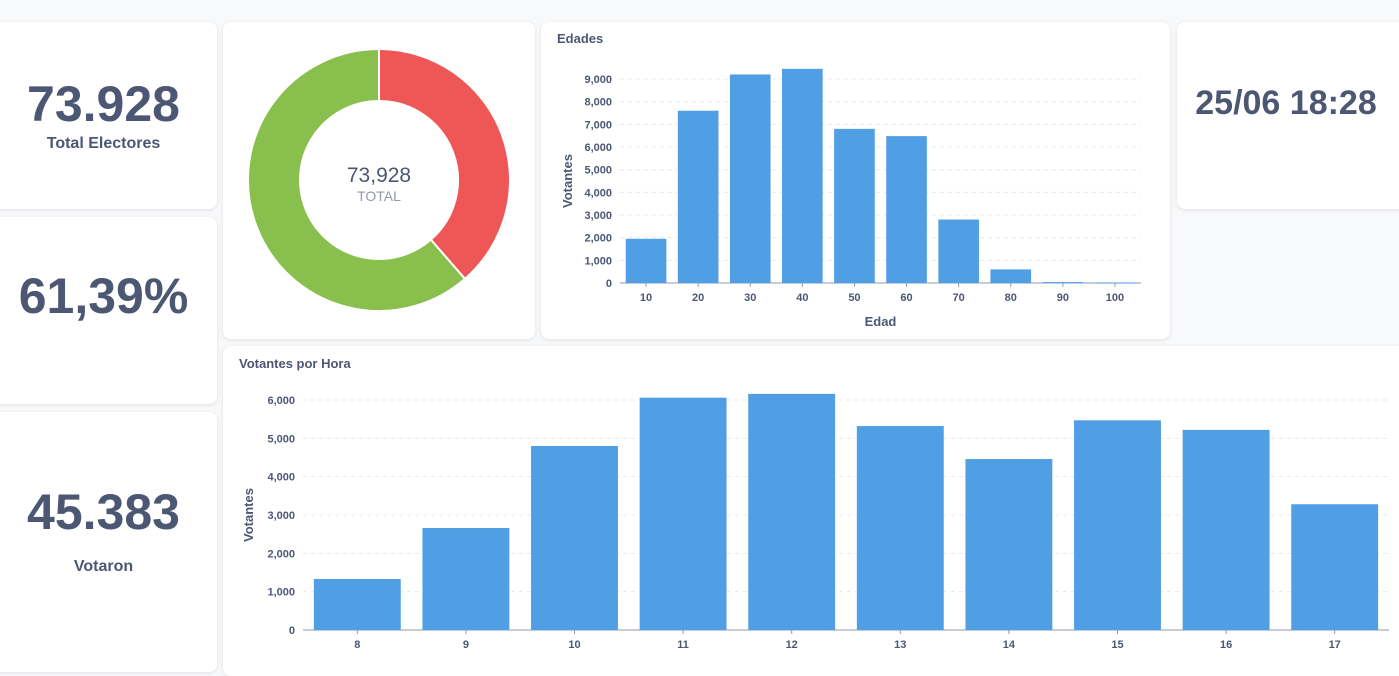 The height and width of the screenshot is (676, 1399). I want to click on percent-card: 61,39%, so click(108, 310).